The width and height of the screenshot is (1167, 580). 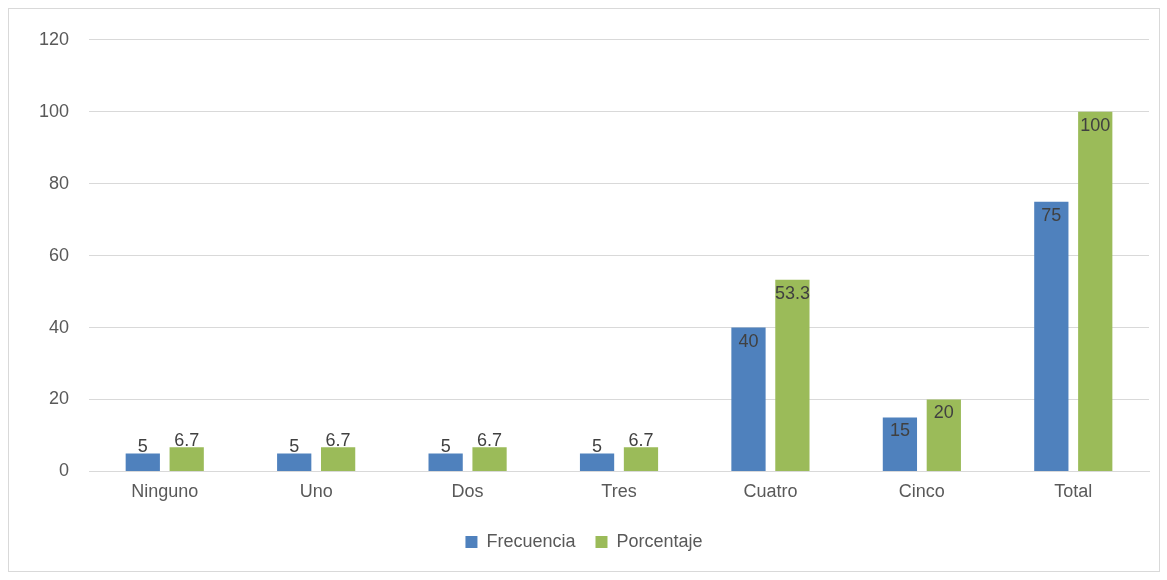 What do you see at coordinates (59, 398) in the screenshot?
I see `y-tick-label: 20` at bounding box center [59, 398].